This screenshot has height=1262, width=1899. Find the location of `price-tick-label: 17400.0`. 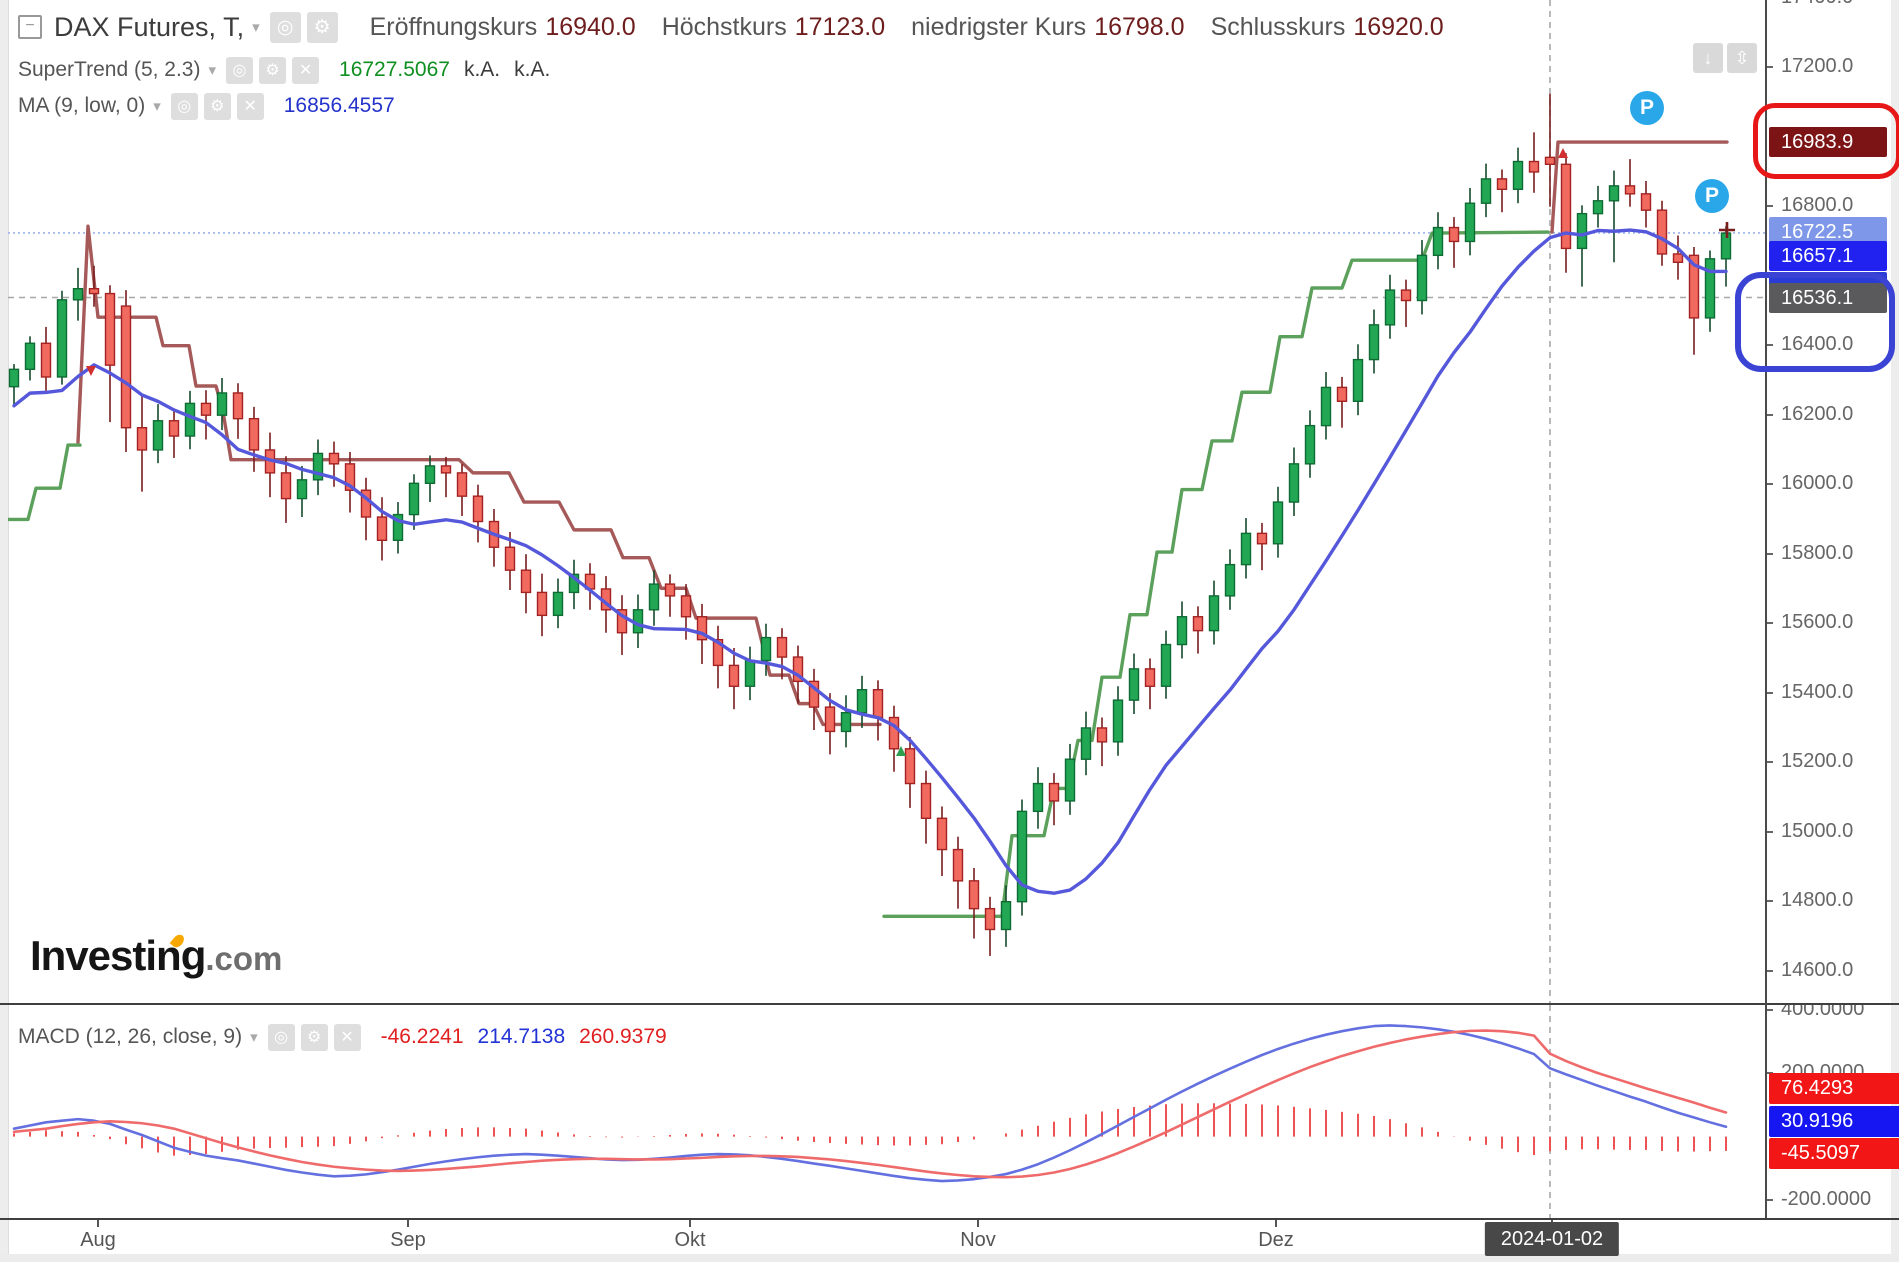

price-tick-label: 17400.0 is located at coordinates (1817, 4).